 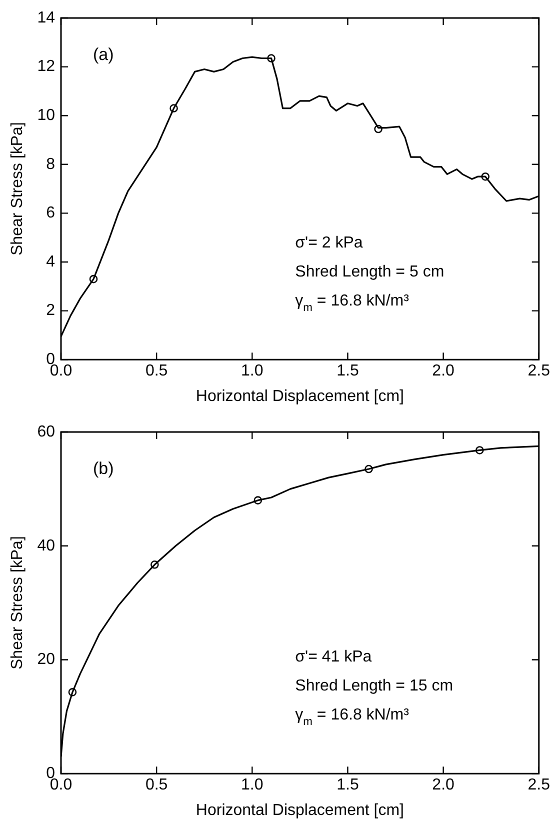 What do you see at coordinates (333, 657) in the screenshot?
I see `annotation: σ'= 41 kPa` at bounding box center [333, 657].